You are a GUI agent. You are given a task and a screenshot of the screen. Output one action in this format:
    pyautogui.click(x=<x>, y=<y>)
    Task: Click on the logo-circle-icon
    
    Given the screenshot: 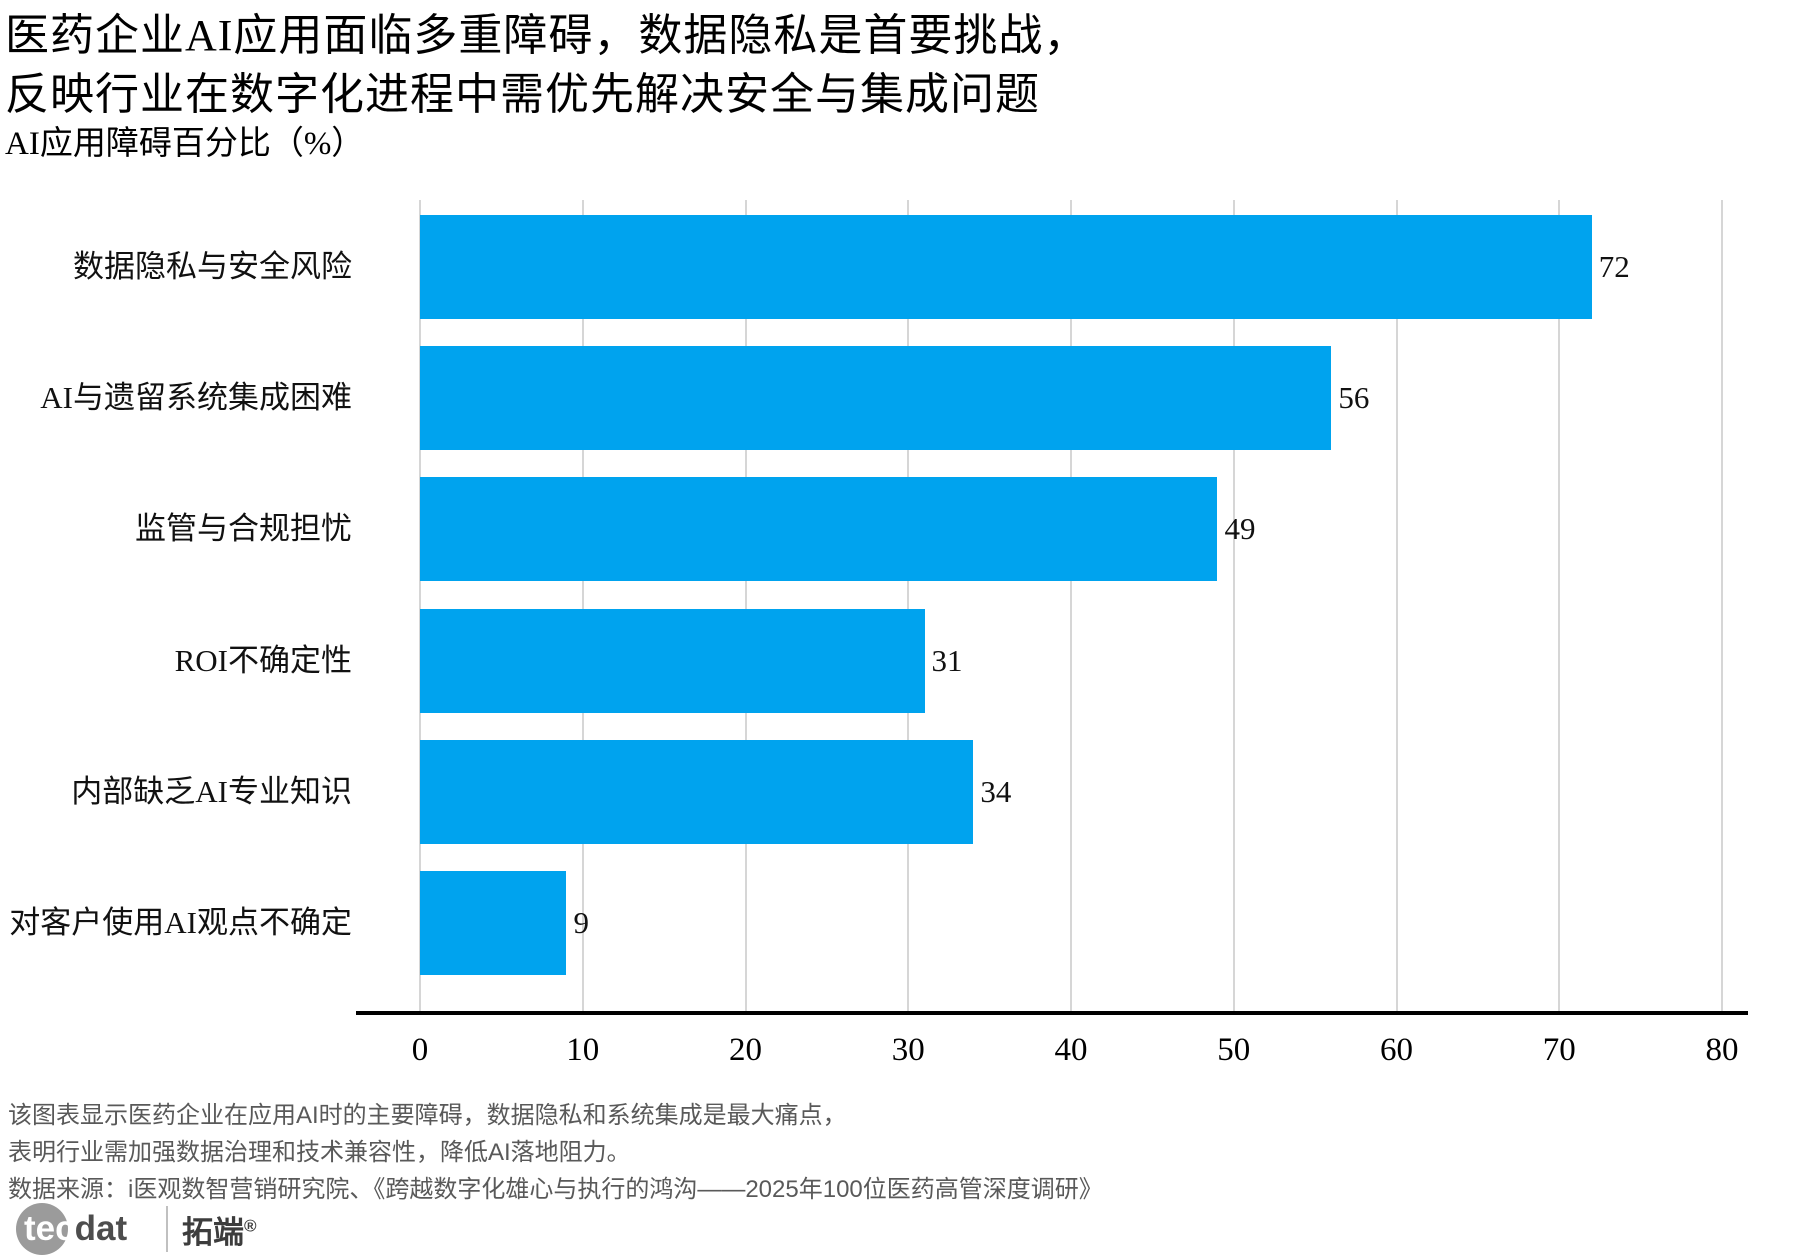 What is the action you would take?
    pyautogui.click(x=42, y=1229)
    